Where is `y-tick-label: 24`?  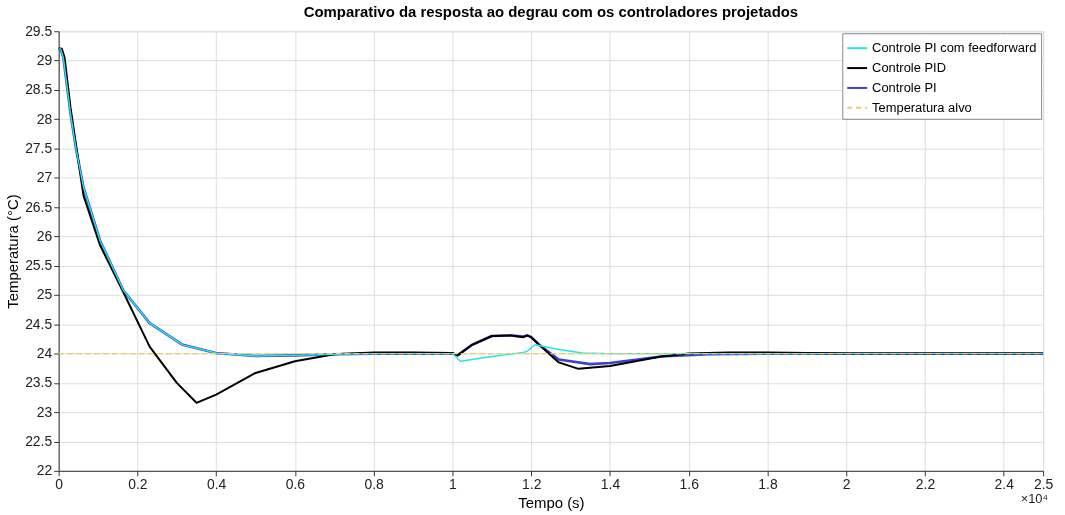 y-tick-label: 24 is located at coordinates (44, 353).